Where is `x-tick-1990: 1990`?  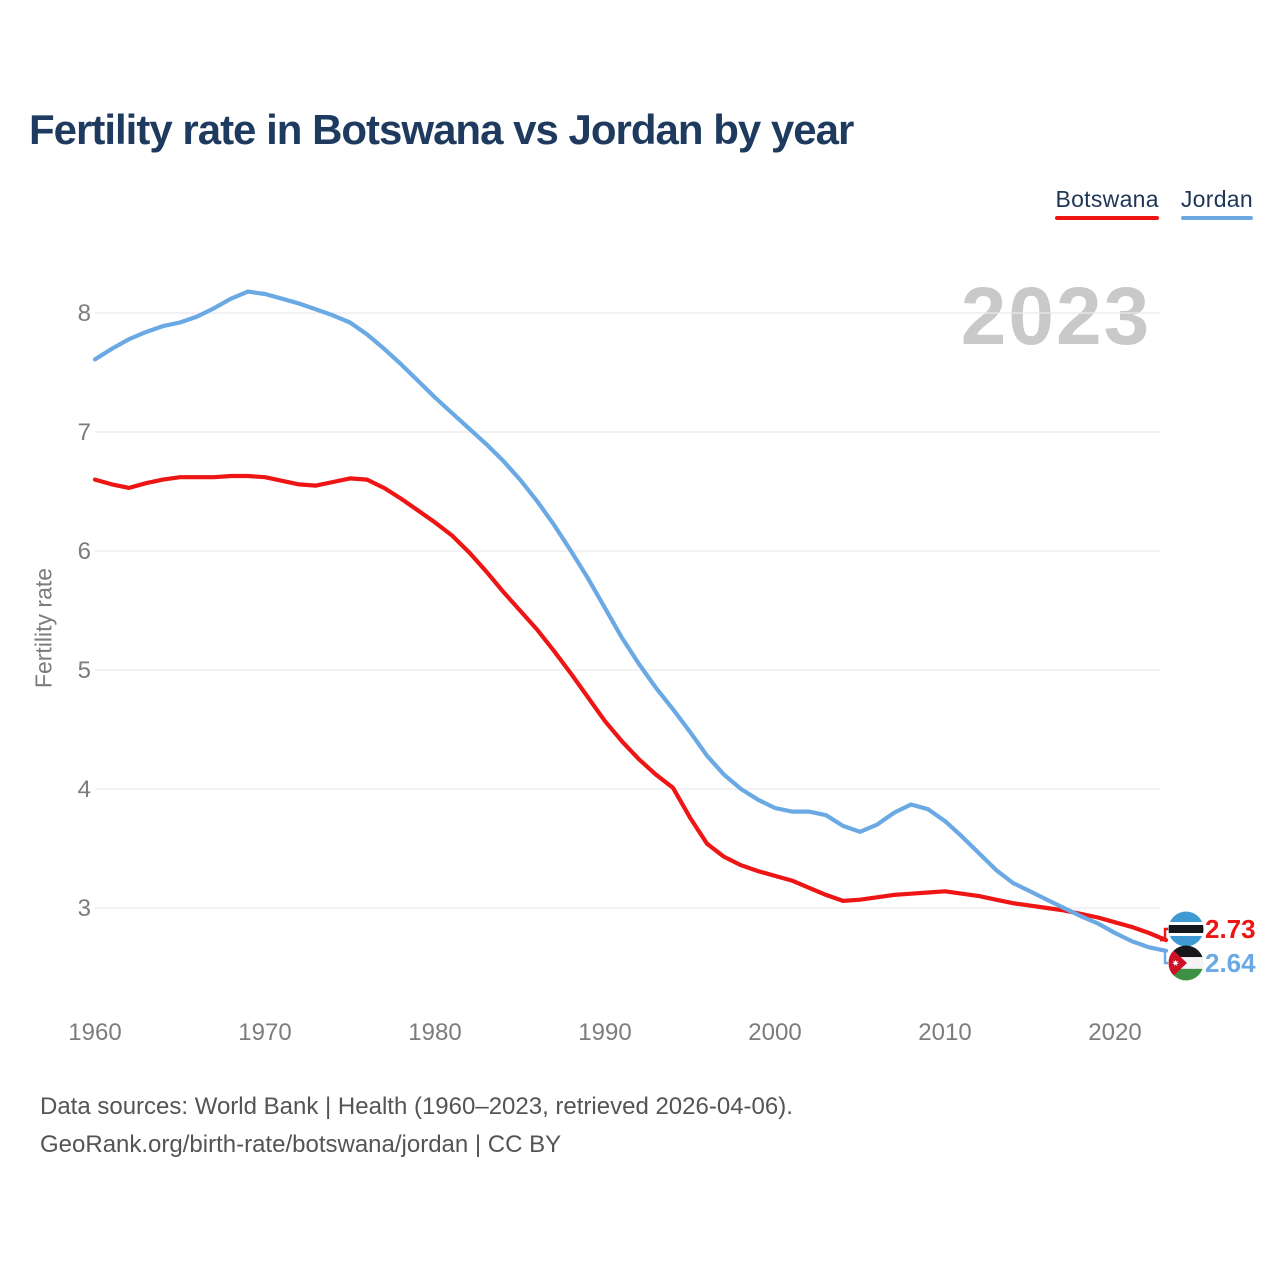 x-tick-1990: 1990 is located at coordinates (604, 1032).